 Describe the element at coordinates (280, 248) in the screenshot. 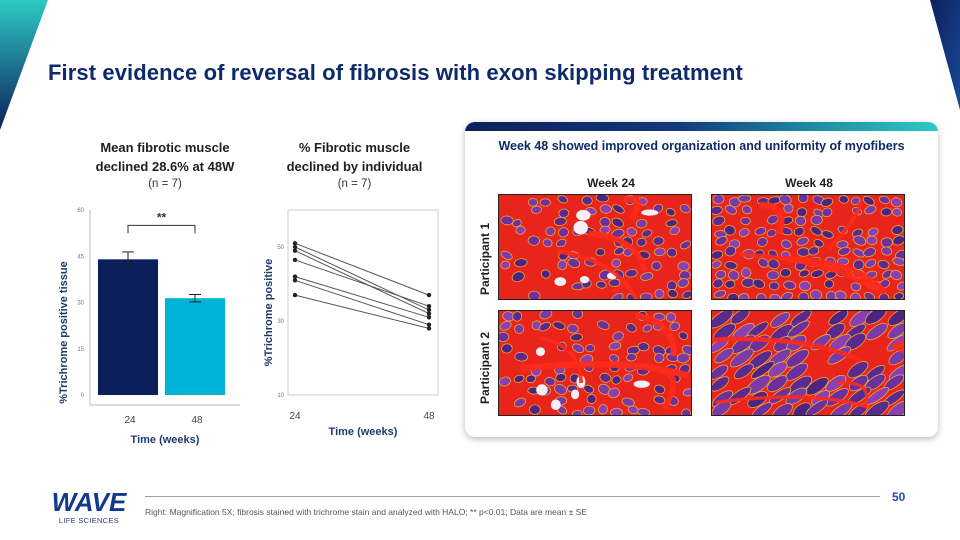

I see `y-tick-label: 50` at that location.